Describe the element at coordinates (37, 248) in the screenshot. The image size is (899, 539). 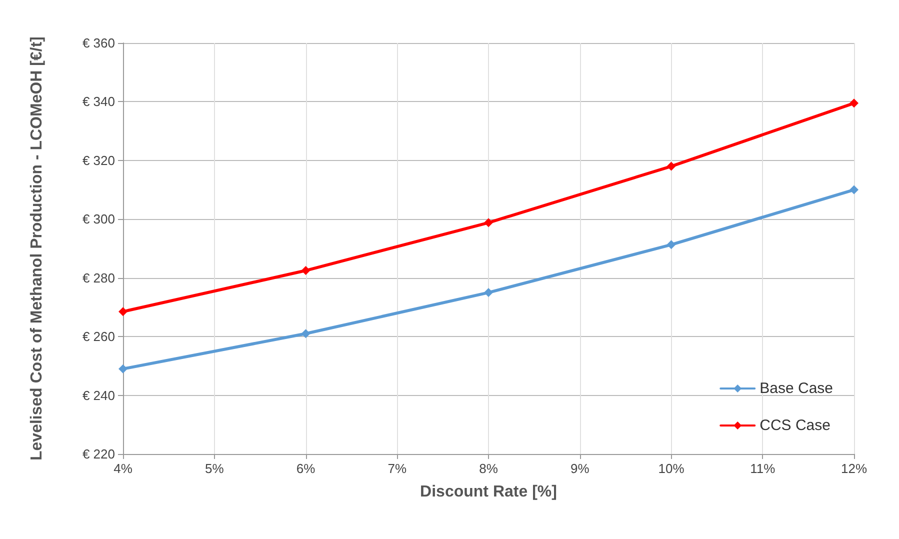
I see `y-axis-title: Levelised Cost of Methanol Production - LCOMeOH [€/t]` at that location.